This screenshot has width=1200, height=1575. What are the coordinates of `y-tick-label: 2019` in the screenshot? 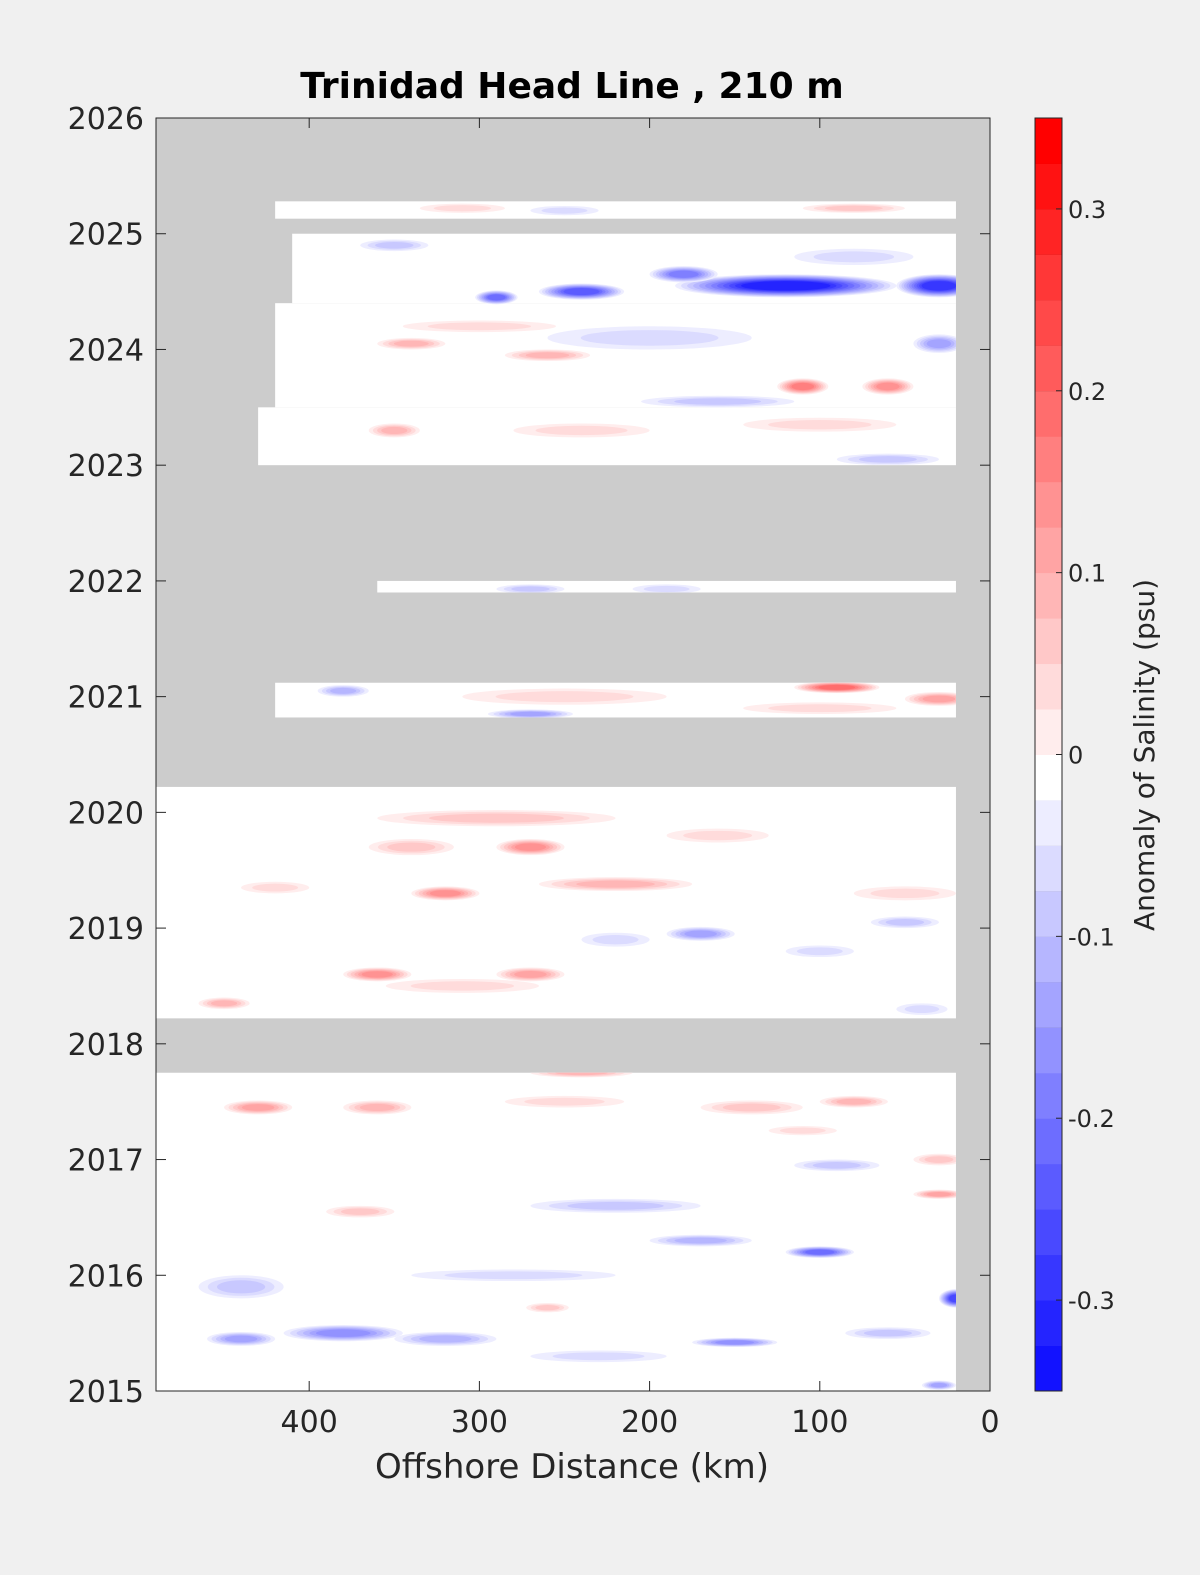 It's located at (106, 929).